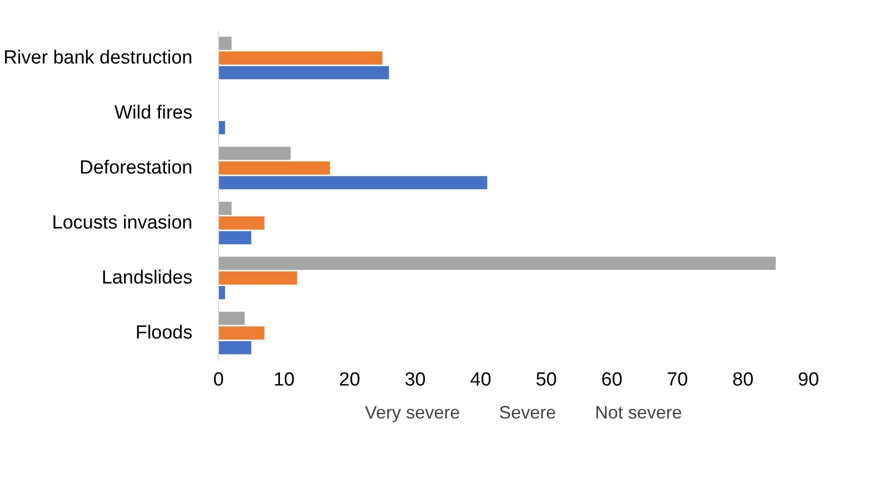  What do you see at coordinates (122, 223) in the screenshot?
I see `y-tick-label: Locusts invasion` at bounding box center [122, 223].